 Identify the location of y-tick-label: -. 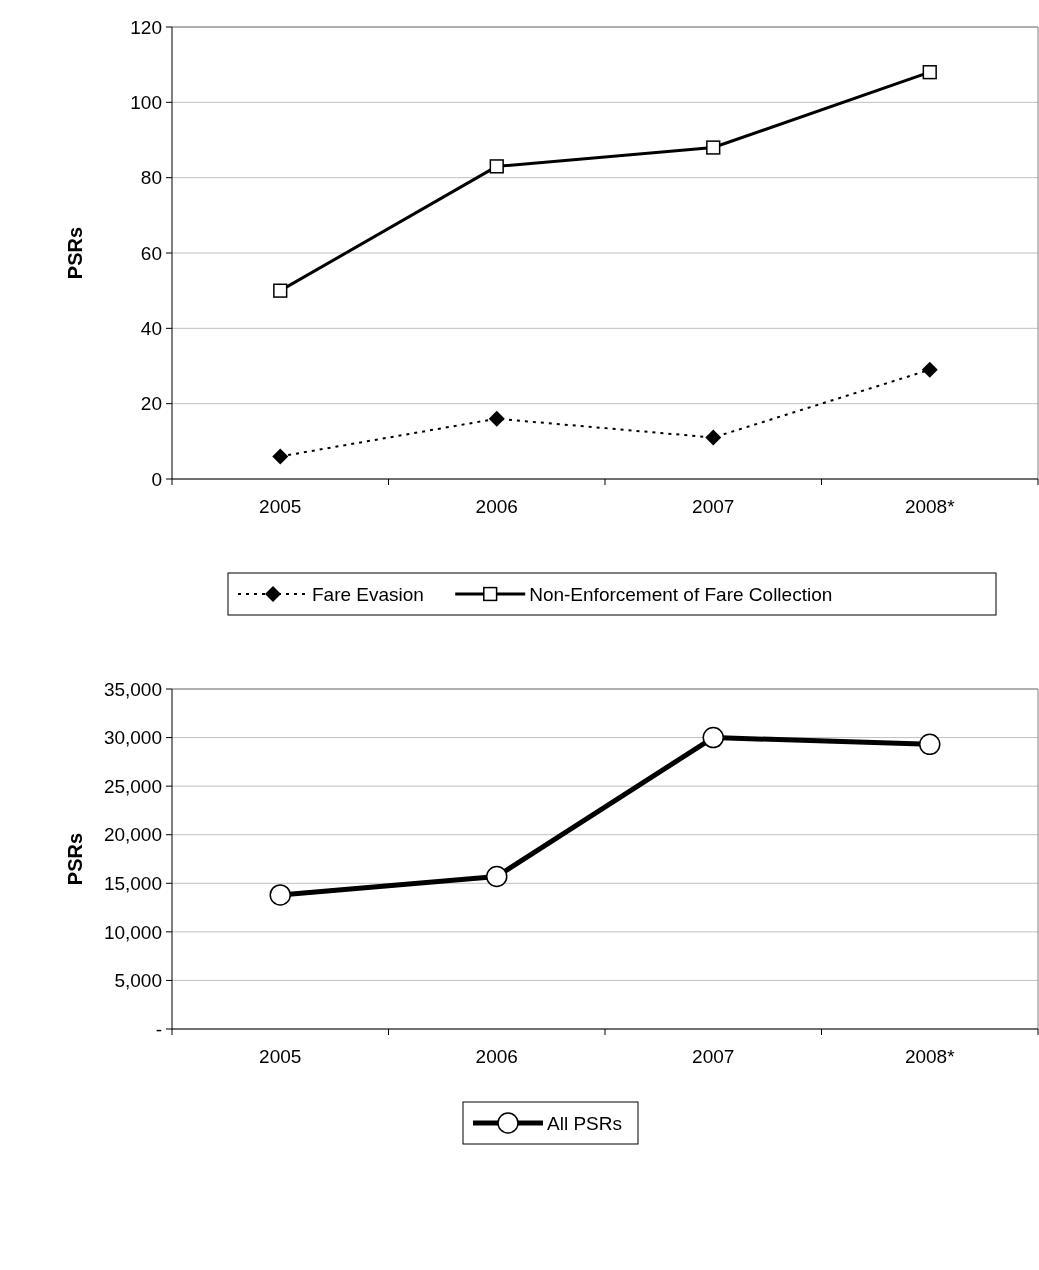
(158, 1029).